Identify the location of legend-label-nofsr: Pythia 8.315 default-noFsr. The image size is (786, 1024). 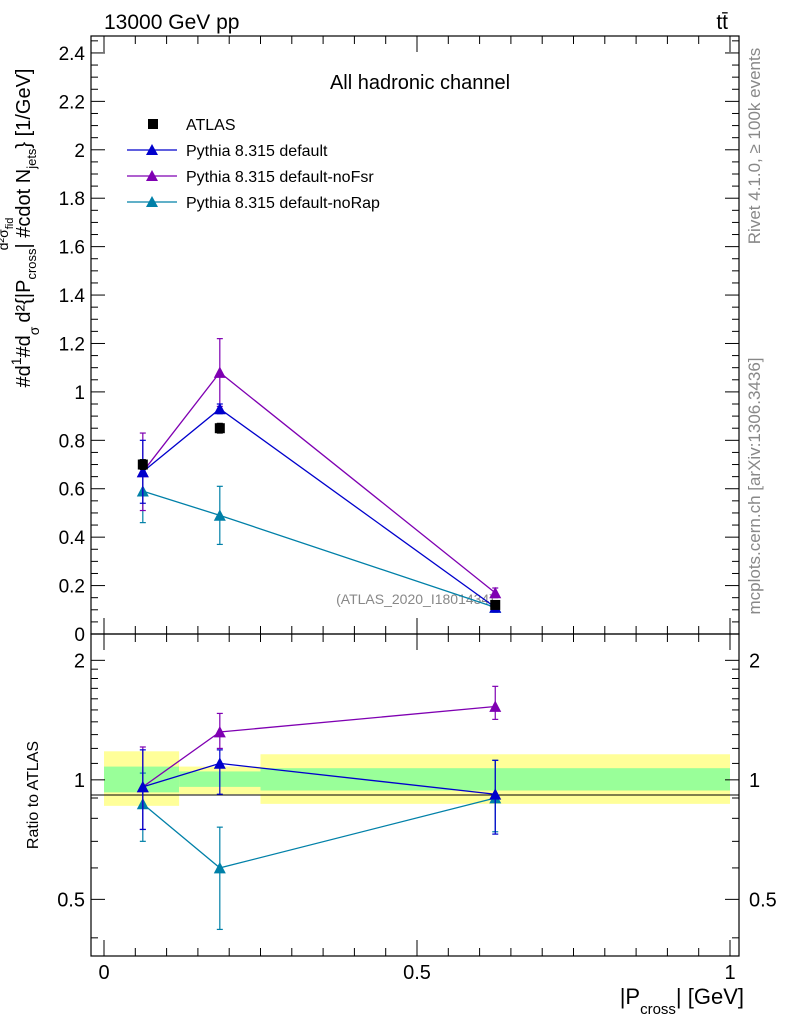
(280, 177).